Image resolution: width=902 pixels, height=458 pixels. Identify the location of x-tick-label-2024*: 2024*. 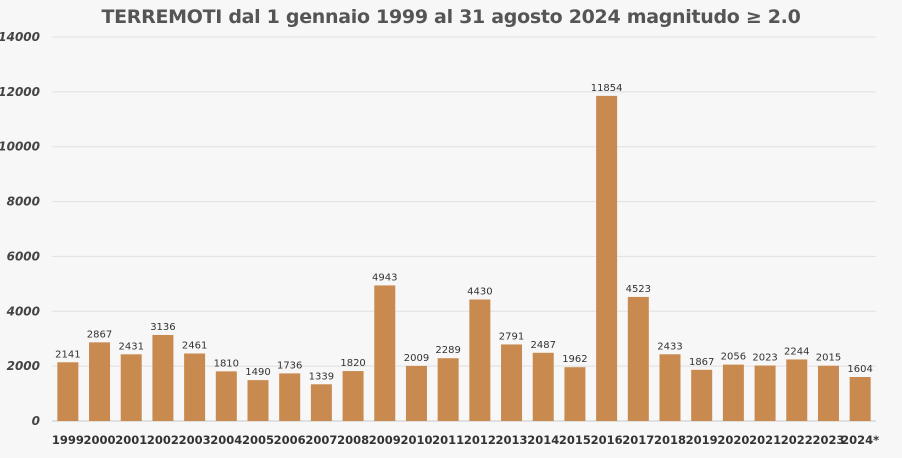
(860, 440).